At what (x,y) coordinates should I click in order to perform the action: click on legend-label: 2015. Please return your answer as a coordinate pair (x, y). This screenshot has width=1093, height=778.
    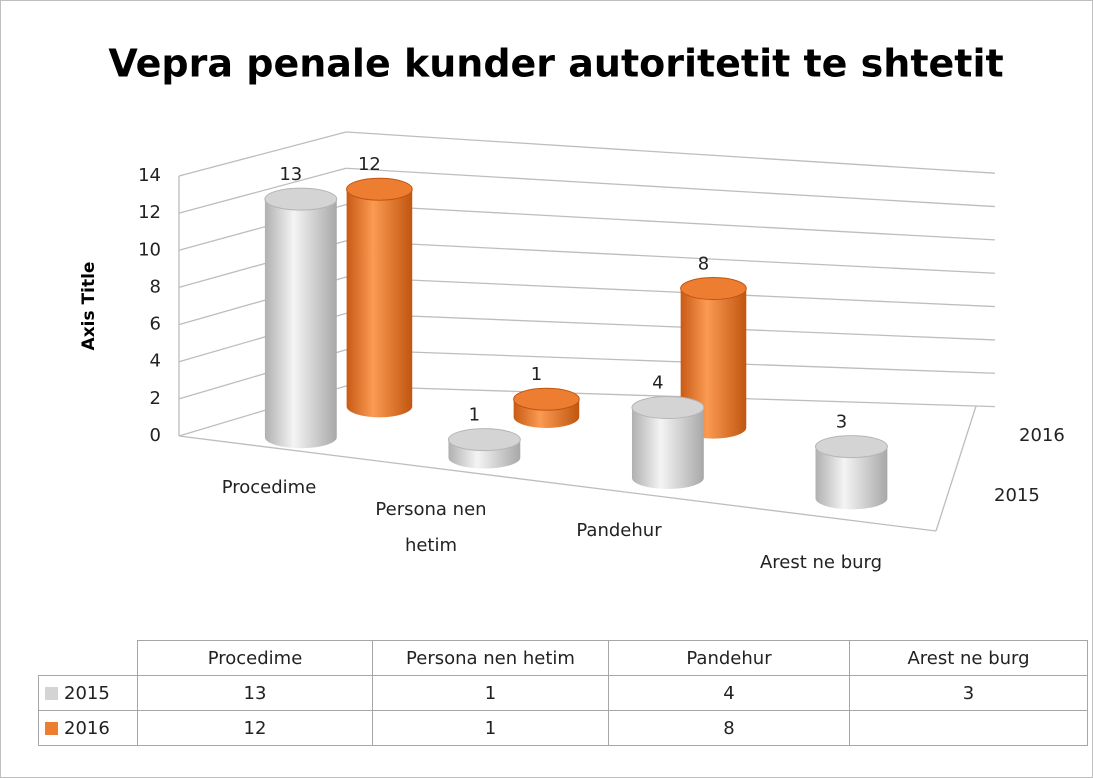
    Looking at the image, I should click on (87, 693).